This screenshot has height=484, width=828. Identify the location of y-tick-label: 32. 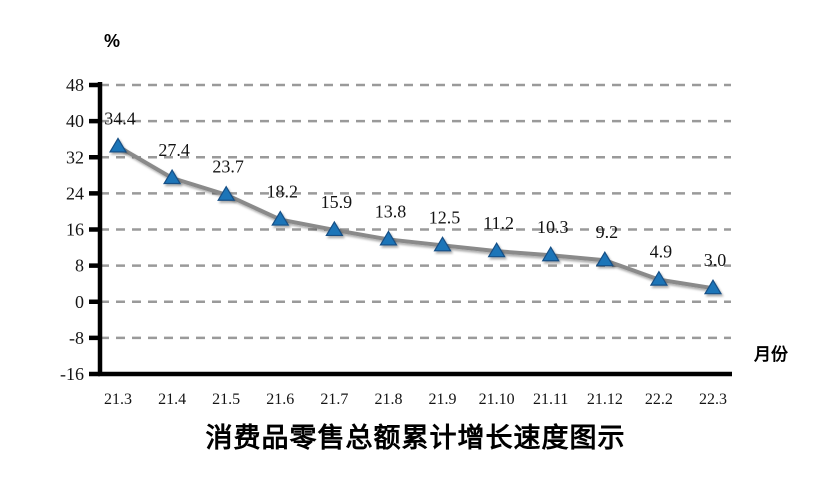
(75, 157).